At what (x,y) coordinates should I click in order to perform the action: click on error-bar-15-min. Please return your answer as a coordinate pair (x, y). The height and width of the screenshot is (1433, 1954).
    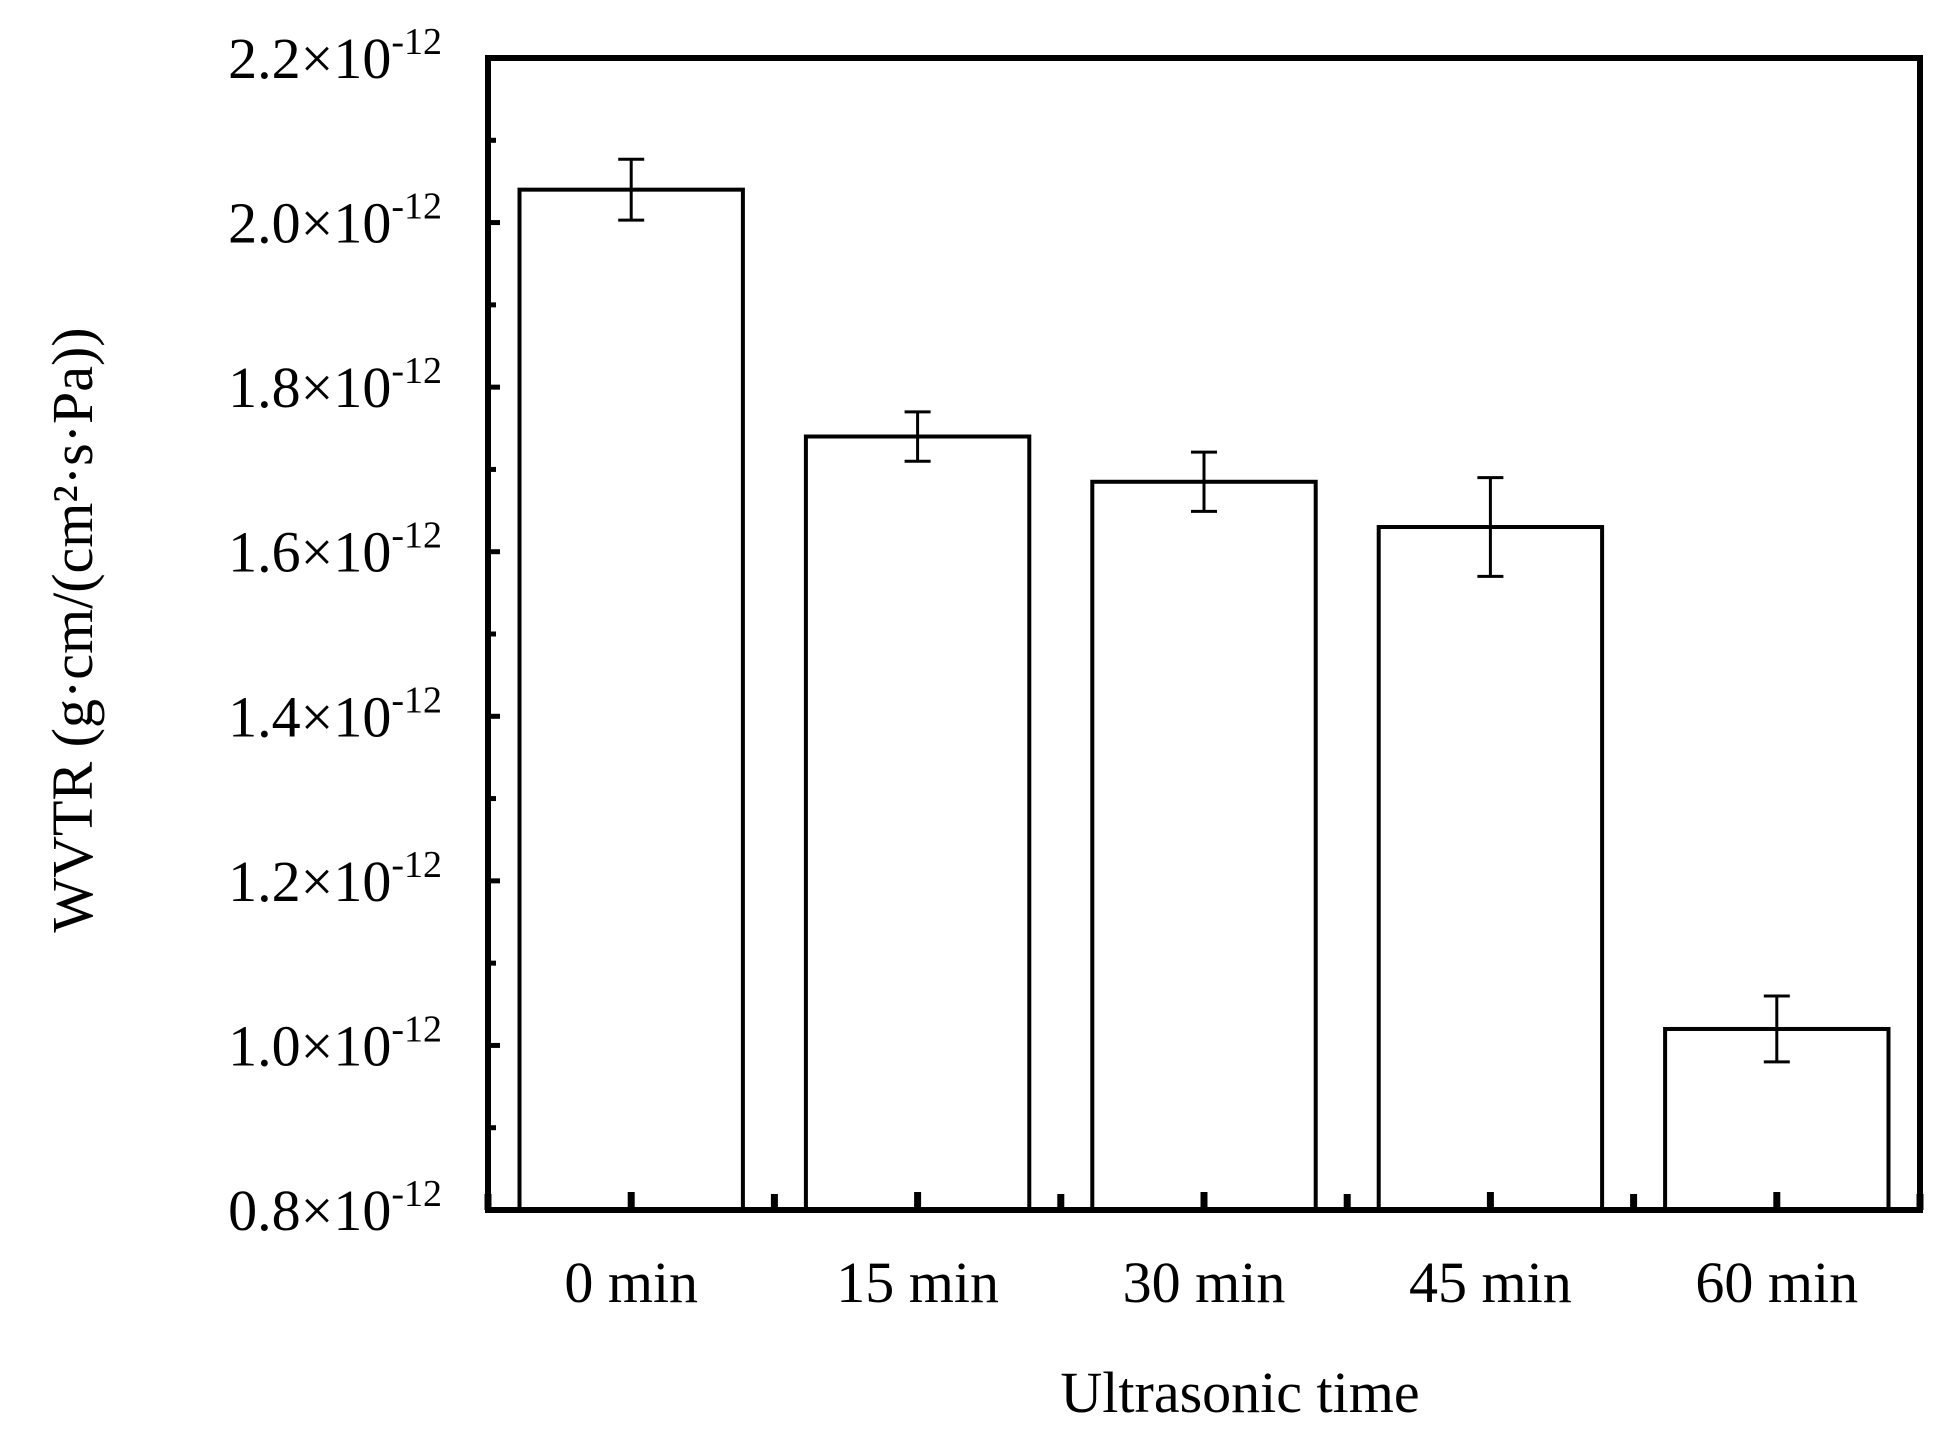
    Looking at the image, I should click on (917, 436).